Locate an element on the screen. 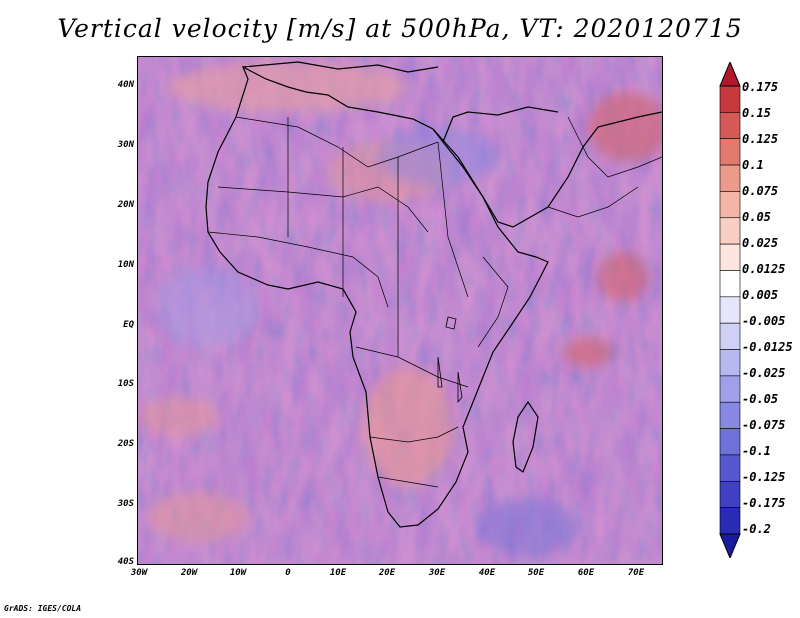 The width and height of the screenshot is (800, 618). x-axis-label: 50E is located at coordinates (536, 573).